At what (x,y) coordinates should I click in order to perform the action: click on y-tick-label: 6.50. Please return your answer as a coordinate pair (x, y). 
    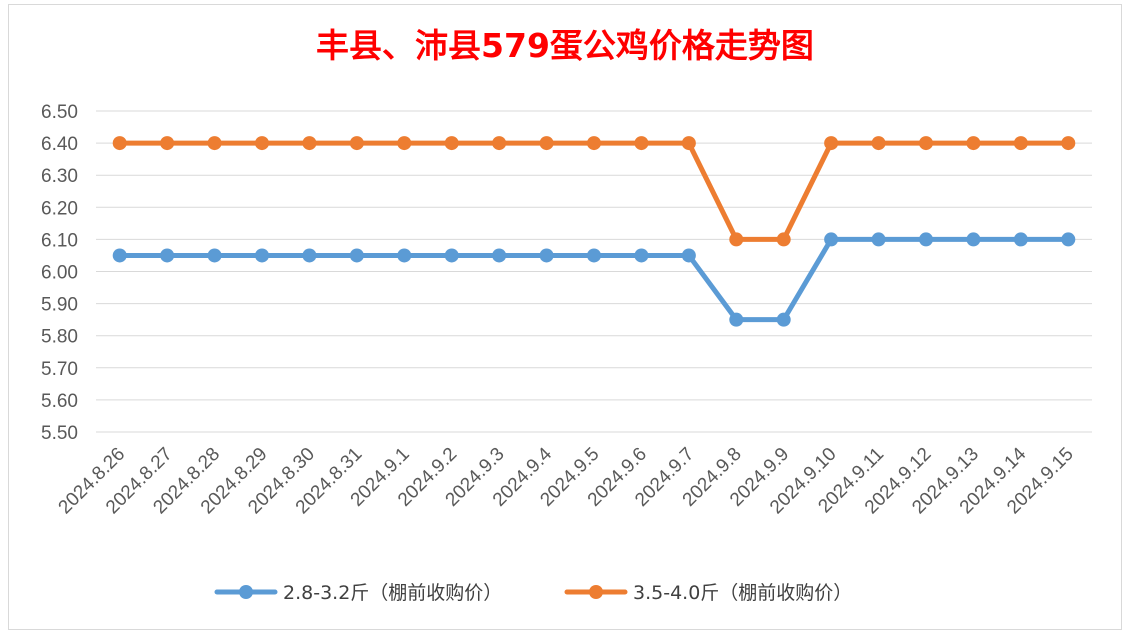
    Looking at the image, I should click on (59, 112).